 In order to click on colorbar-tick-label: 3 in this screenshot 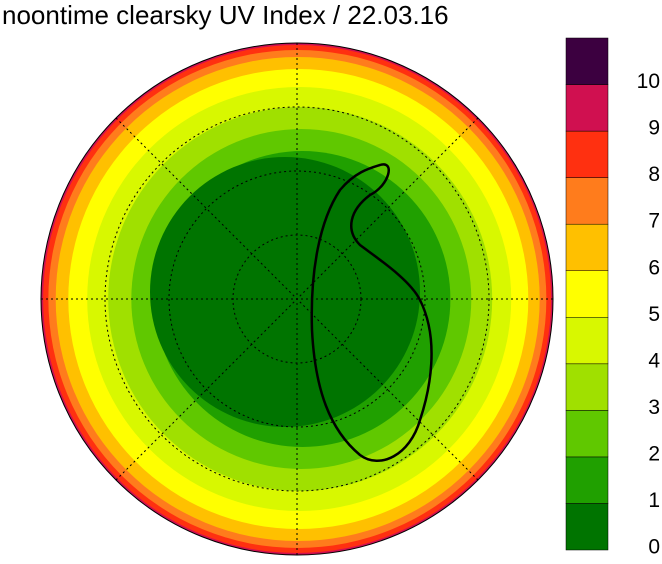, I will do `click(654, 407)`.